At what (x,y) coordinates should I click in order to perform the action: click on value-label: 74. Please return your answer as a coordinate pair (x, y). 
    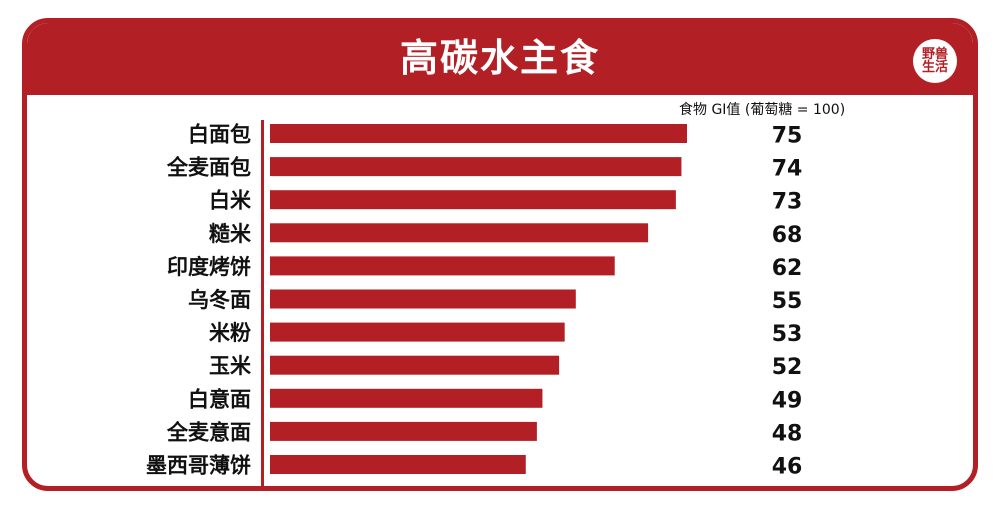
    Looking at the image, I should click on (787, 169).